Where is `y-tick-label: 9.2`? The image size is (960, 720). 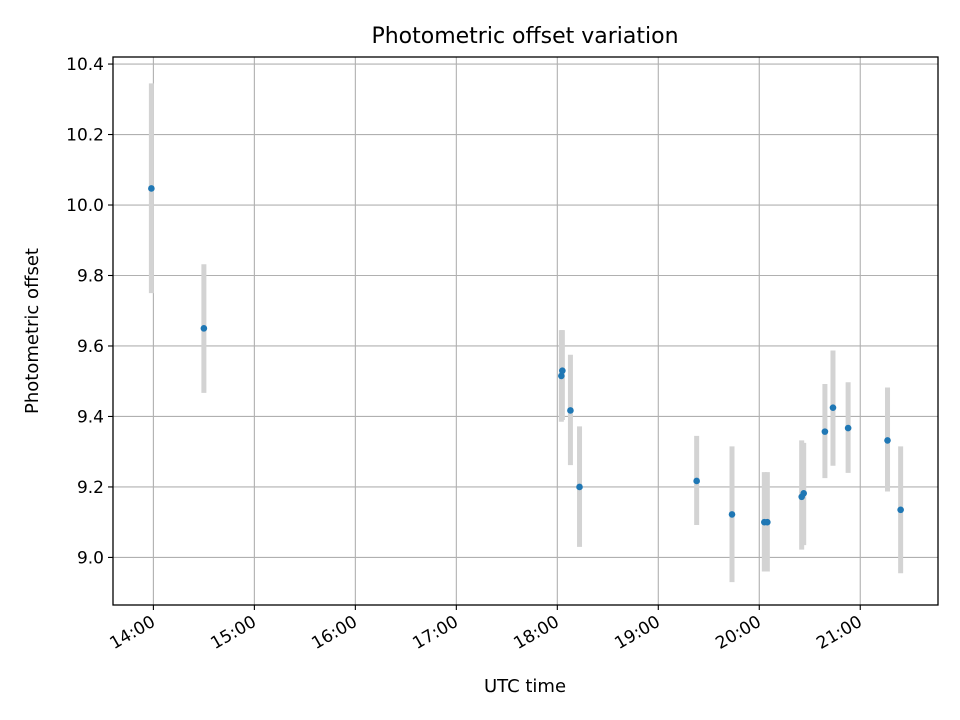 y-tick-label: 9.2 is located at coordinates (90, 488).